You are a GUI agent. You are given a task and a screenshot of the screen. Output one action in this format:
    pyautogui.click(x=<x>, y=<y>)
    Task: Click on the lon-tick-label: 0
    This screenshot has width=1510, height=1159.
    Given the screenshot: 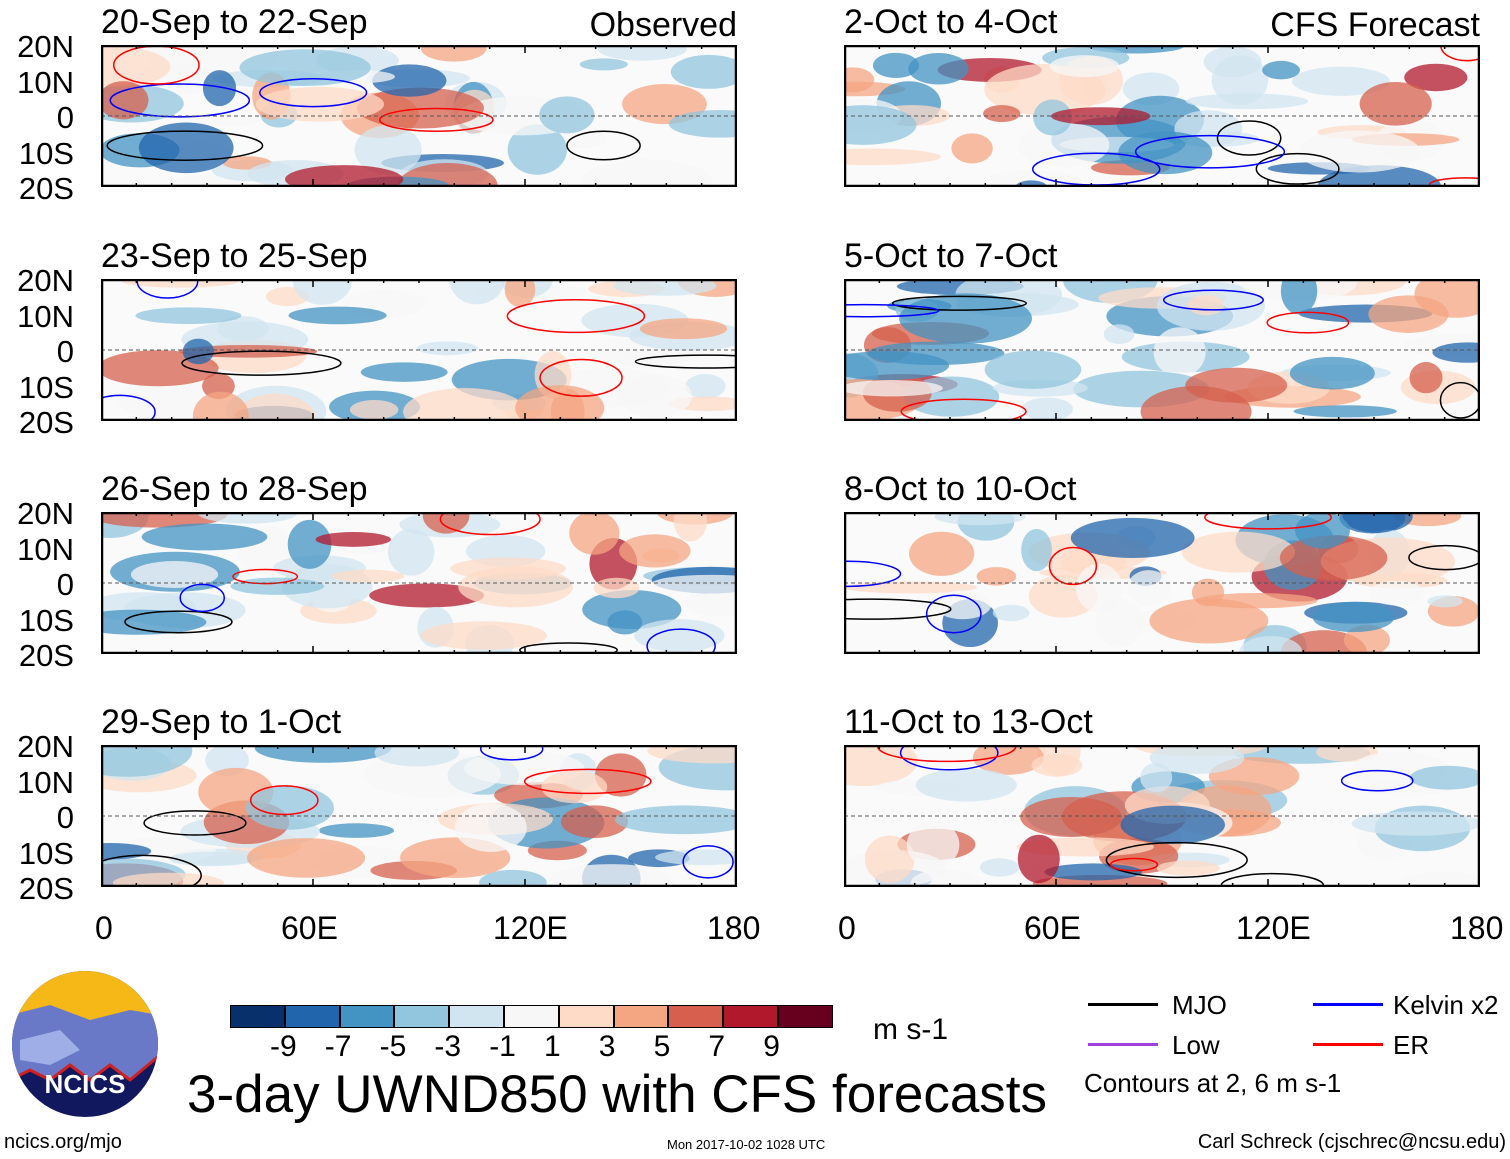 What is the action you would take?
    pyautogui.click(x=104, y=928)
    